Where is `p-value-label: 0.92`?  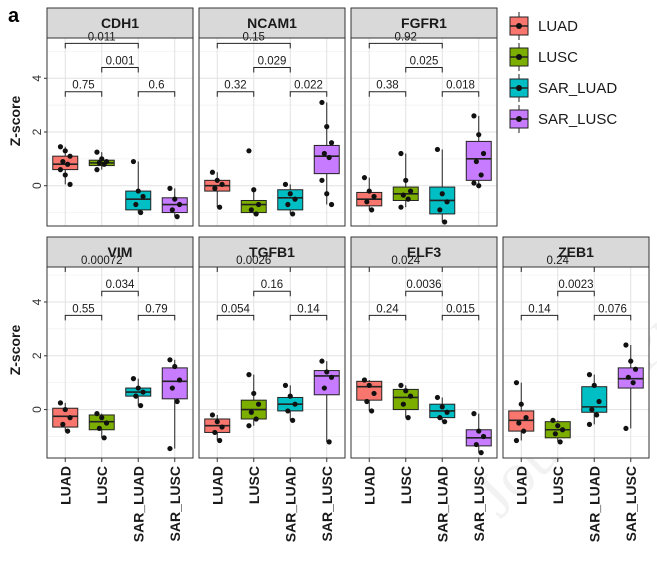 p-value-label: 0.92 is located at coordinates (406, 37).